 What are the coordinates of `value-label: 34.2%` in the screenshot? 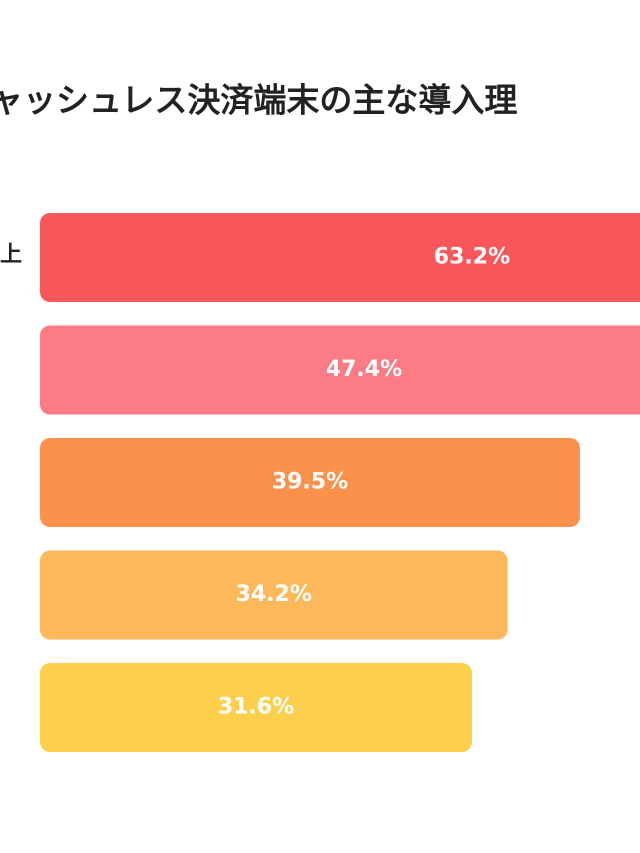 It's located at (274, 594).